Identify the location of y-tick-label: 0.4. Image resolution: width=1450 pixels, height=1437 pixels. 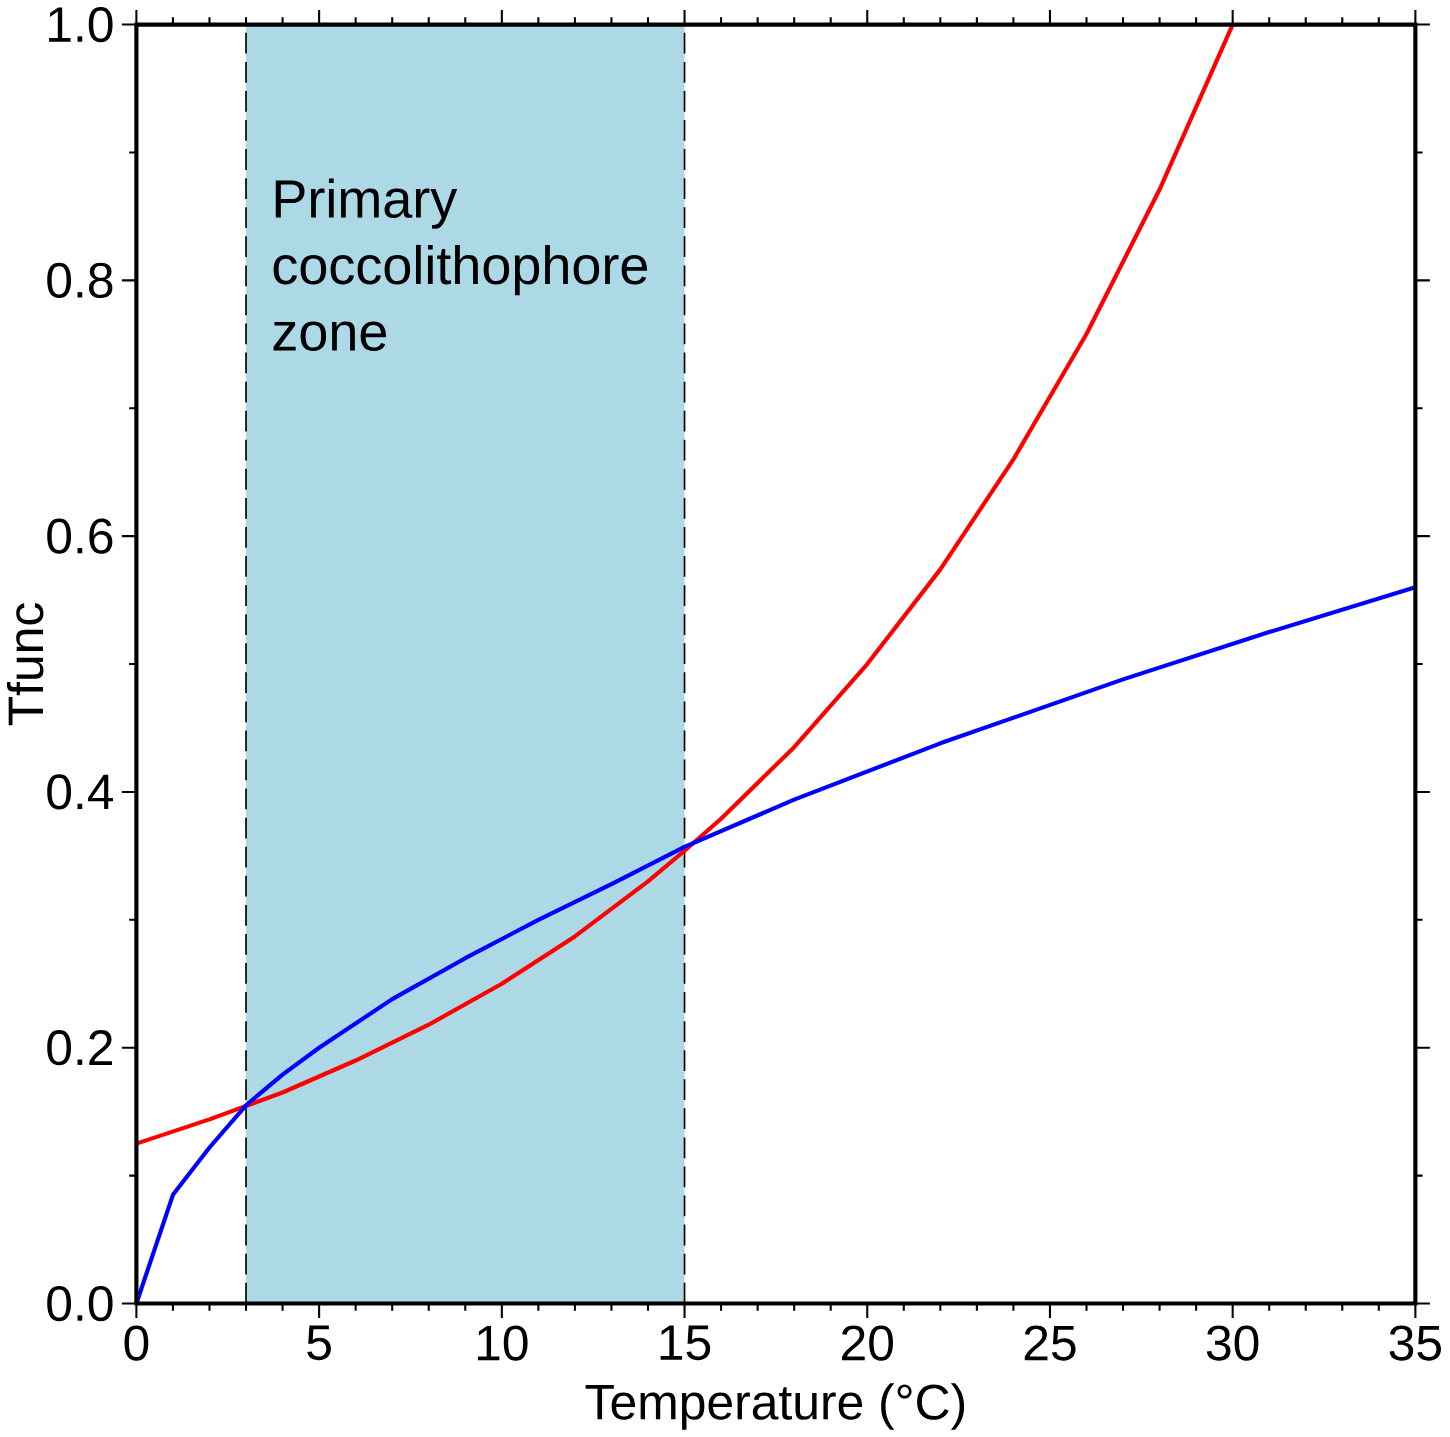
(80, 792).